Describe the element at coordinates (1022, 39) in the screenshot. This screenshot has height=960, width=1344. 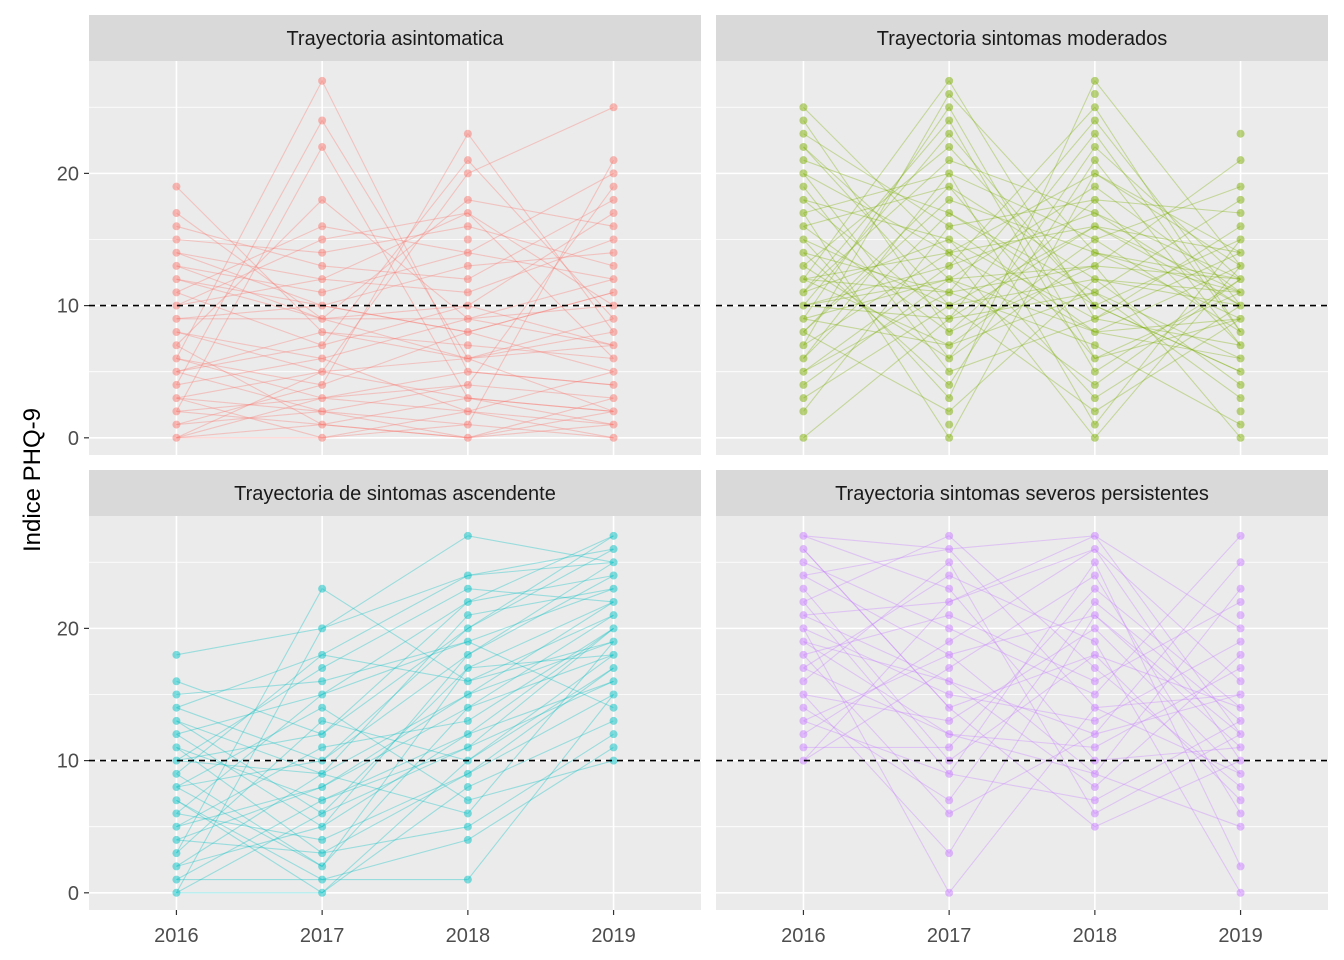
I see `facet-title: Trayectoria sintomas moderados` at that location.